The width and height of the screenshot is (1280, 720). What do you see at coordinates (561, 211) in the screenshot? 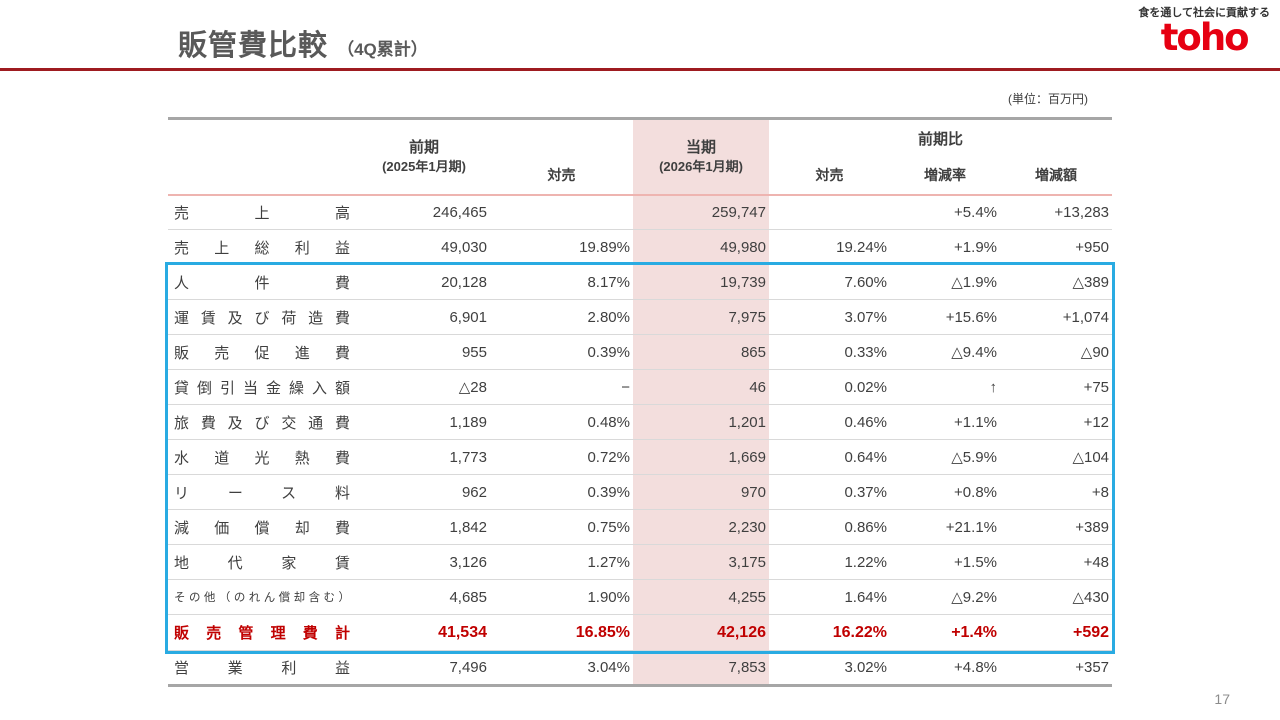
I see `prev-ratio` at bounding box center [561, 211].